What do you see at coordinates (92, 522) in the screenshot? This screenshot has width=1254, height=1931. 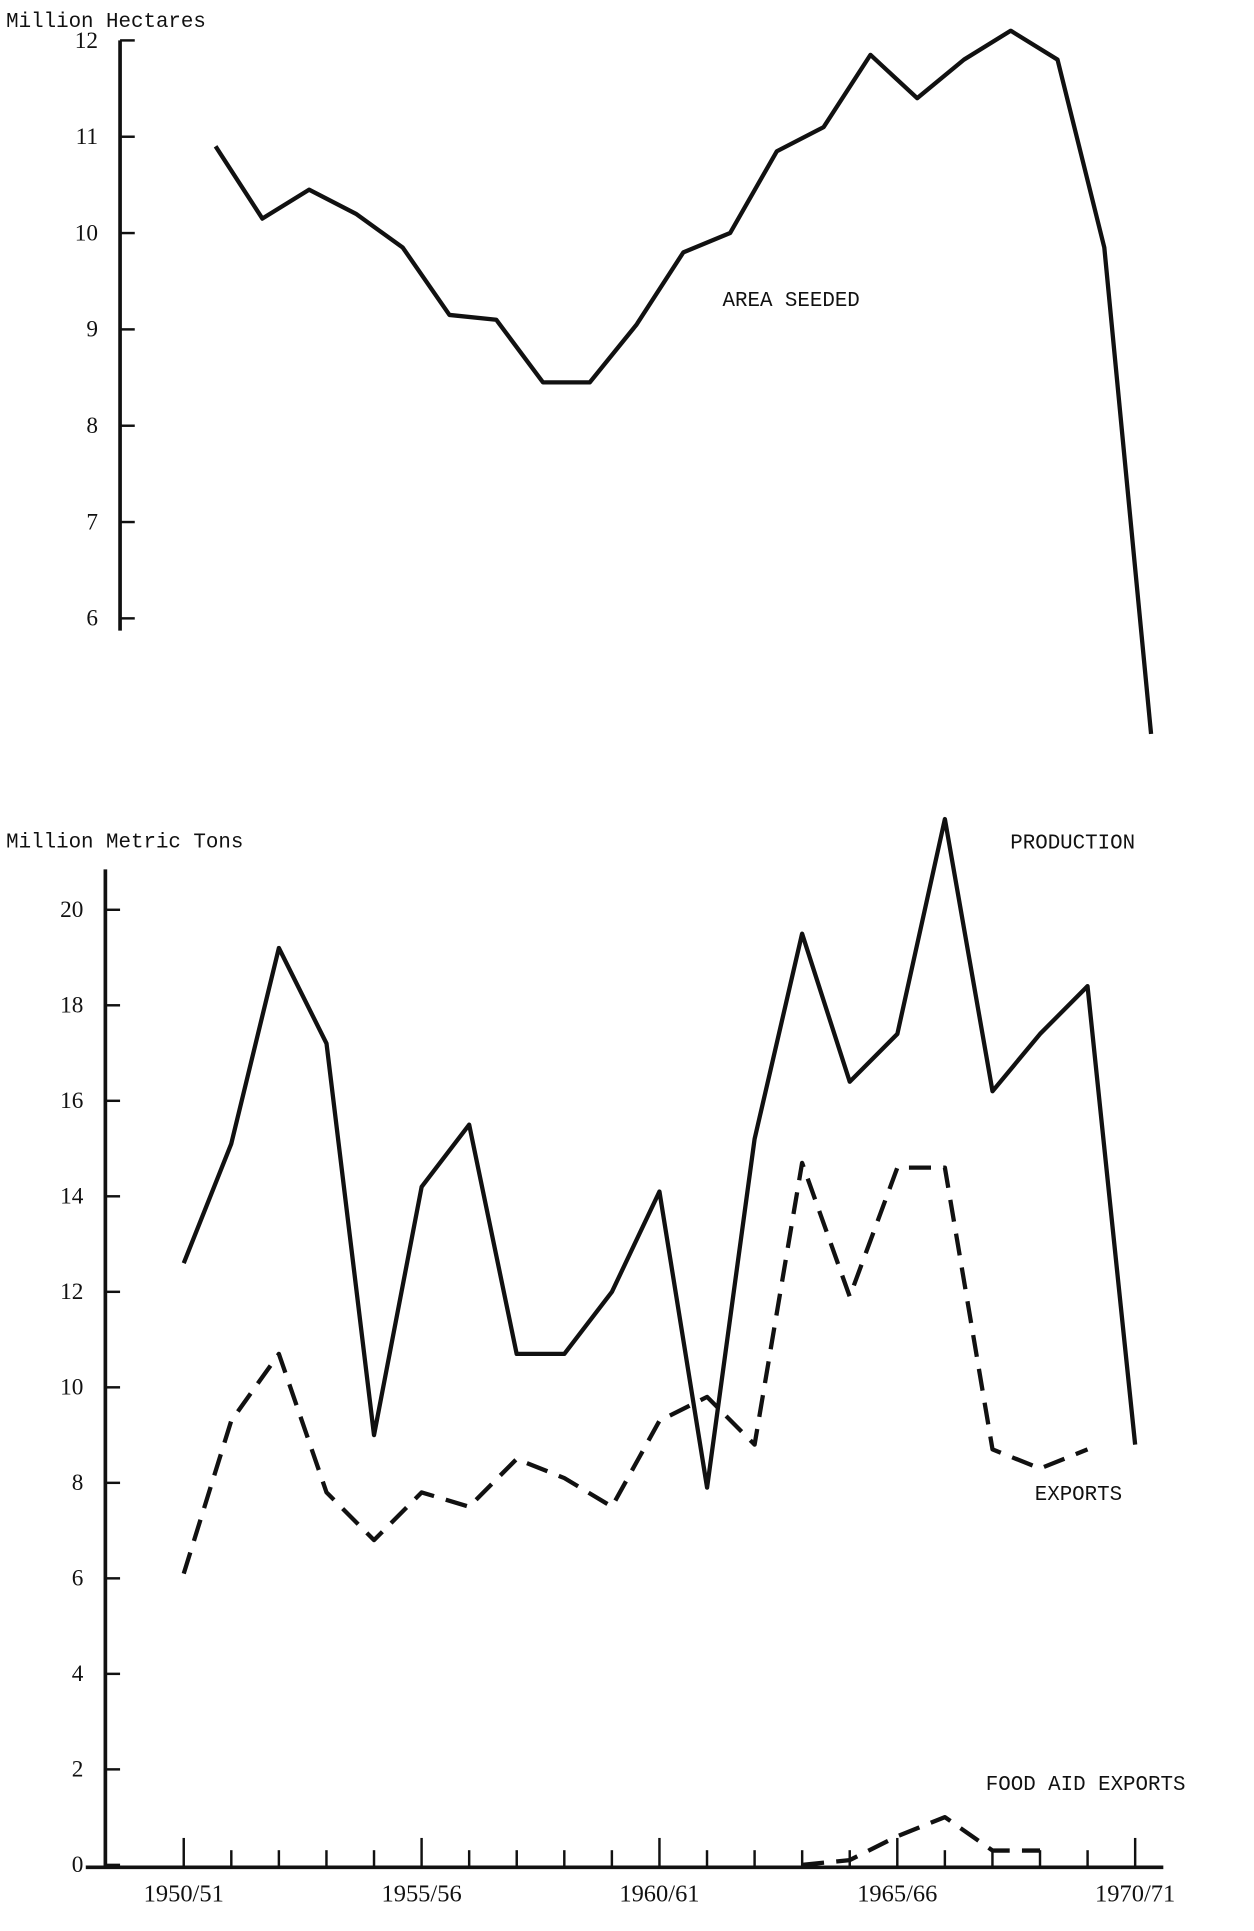 I see `y-tick-label: 7` at bounding box center [92, 522].